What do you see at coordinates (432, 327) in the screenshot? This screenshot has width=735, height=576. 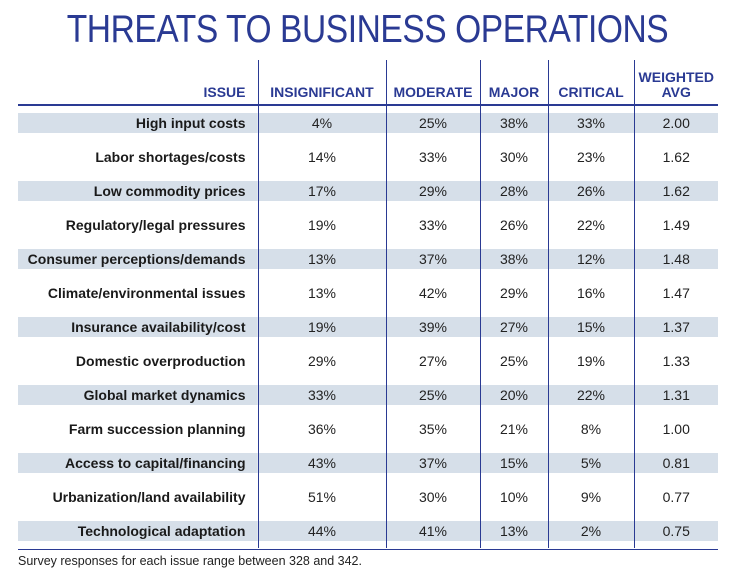 I see `cell-moderate: 39%` at bounding box center [432, 327].